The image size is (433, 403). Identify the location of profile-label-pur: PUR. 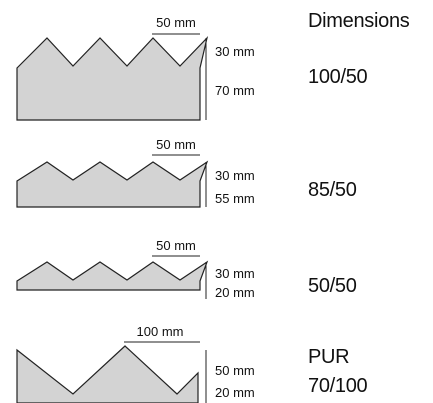
(329, 357).